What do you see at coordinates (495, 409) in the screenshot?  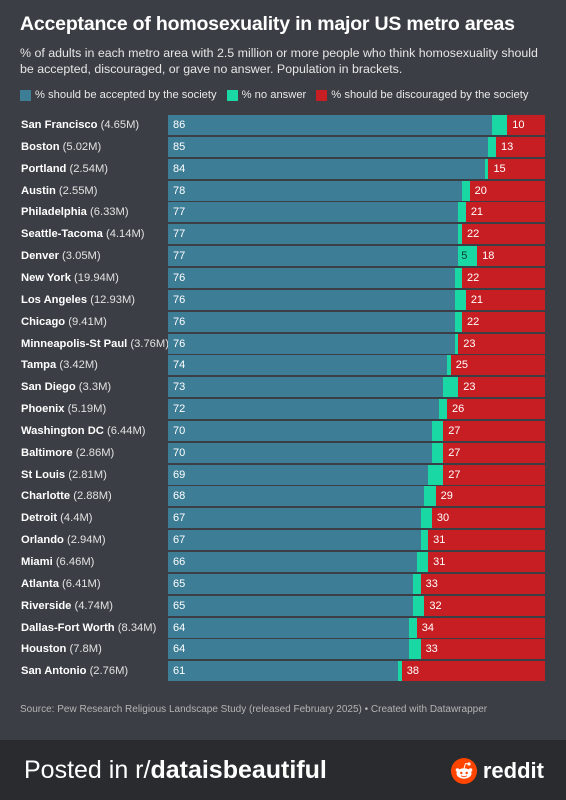 I see `bar-segment-discouraged: 26` at bounding box center [495, 409].